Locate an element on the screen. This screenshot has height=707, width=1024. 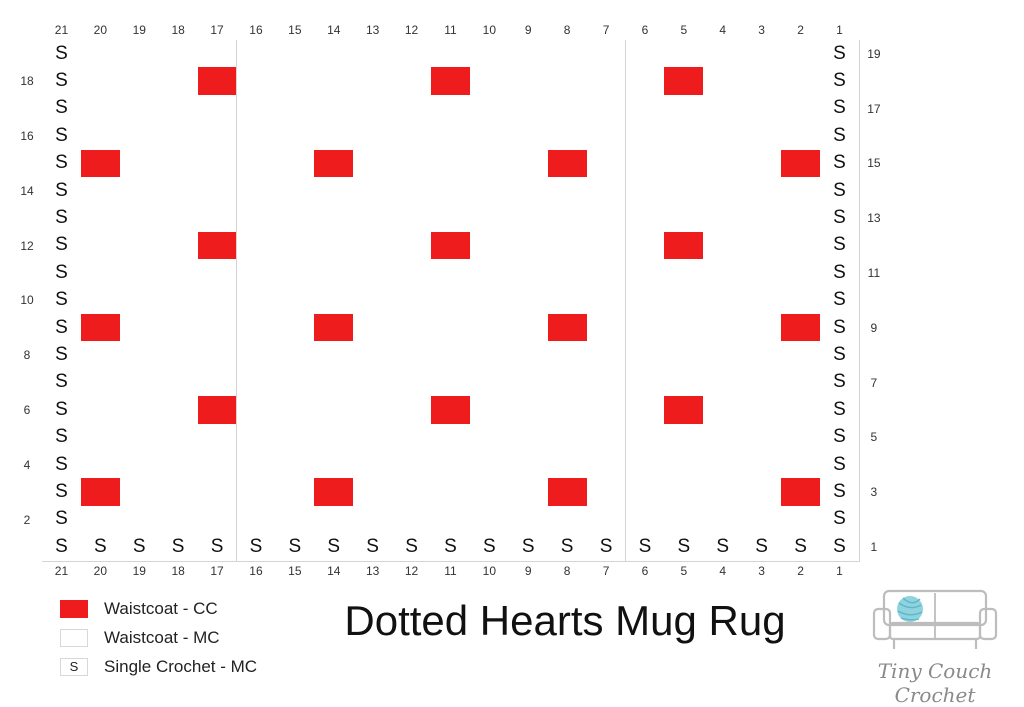
legend-item-cc: Waistcoat - CC is located at coordinates (158, 608).